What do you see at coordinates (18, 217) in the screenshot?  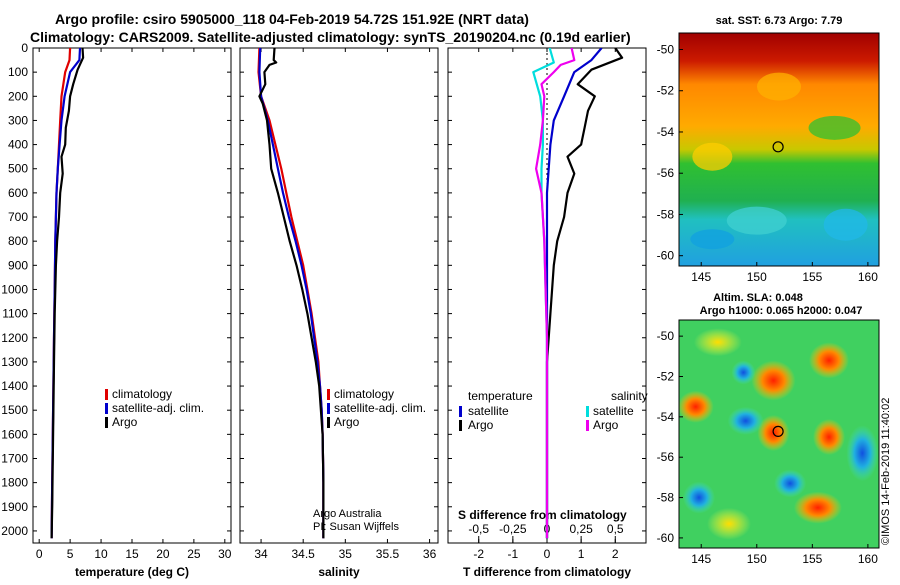 I see `y-tick-label: 700` at bounding box center [18, 217].